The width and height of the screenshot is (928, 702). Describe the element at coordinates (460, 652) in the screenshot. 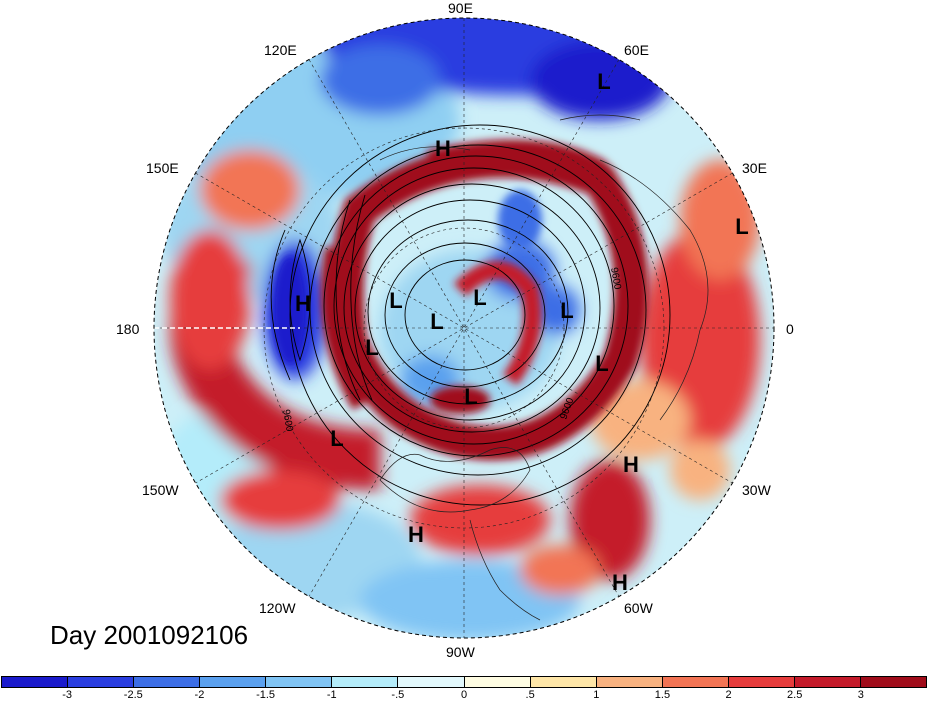

I see `longitude-label-90w: 90W` at that location.